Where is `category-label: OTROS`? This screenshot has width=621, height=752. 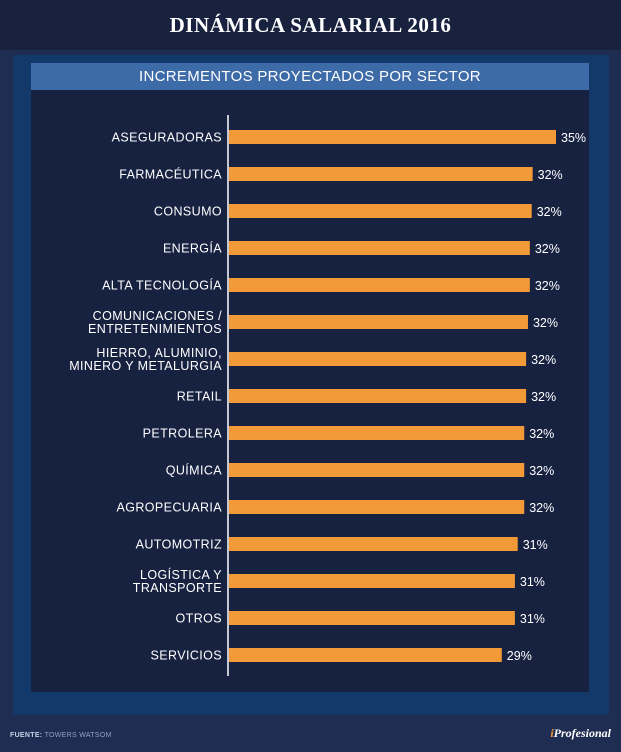
category-label: OTROS is located at coordinates (199, 619).